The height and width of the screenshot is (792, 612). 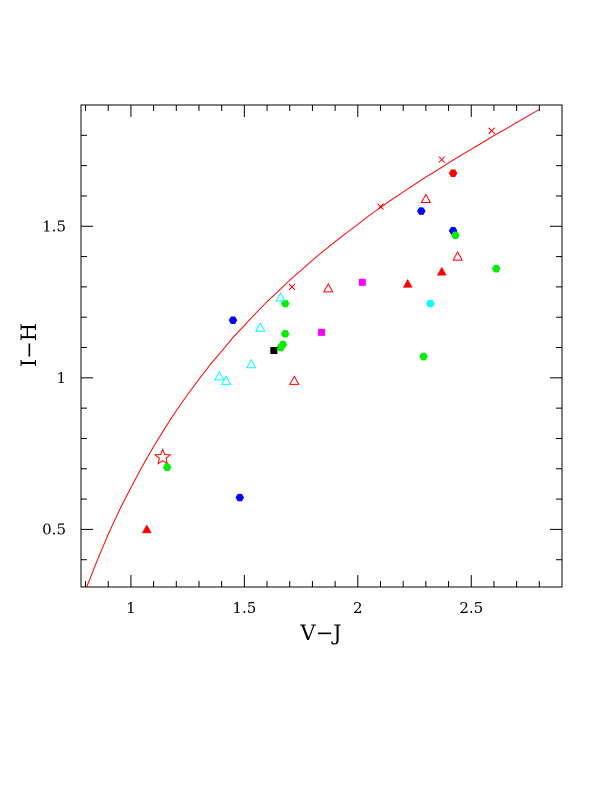 I want to click on y-tick-label: 1, so click(x=61, y=378).